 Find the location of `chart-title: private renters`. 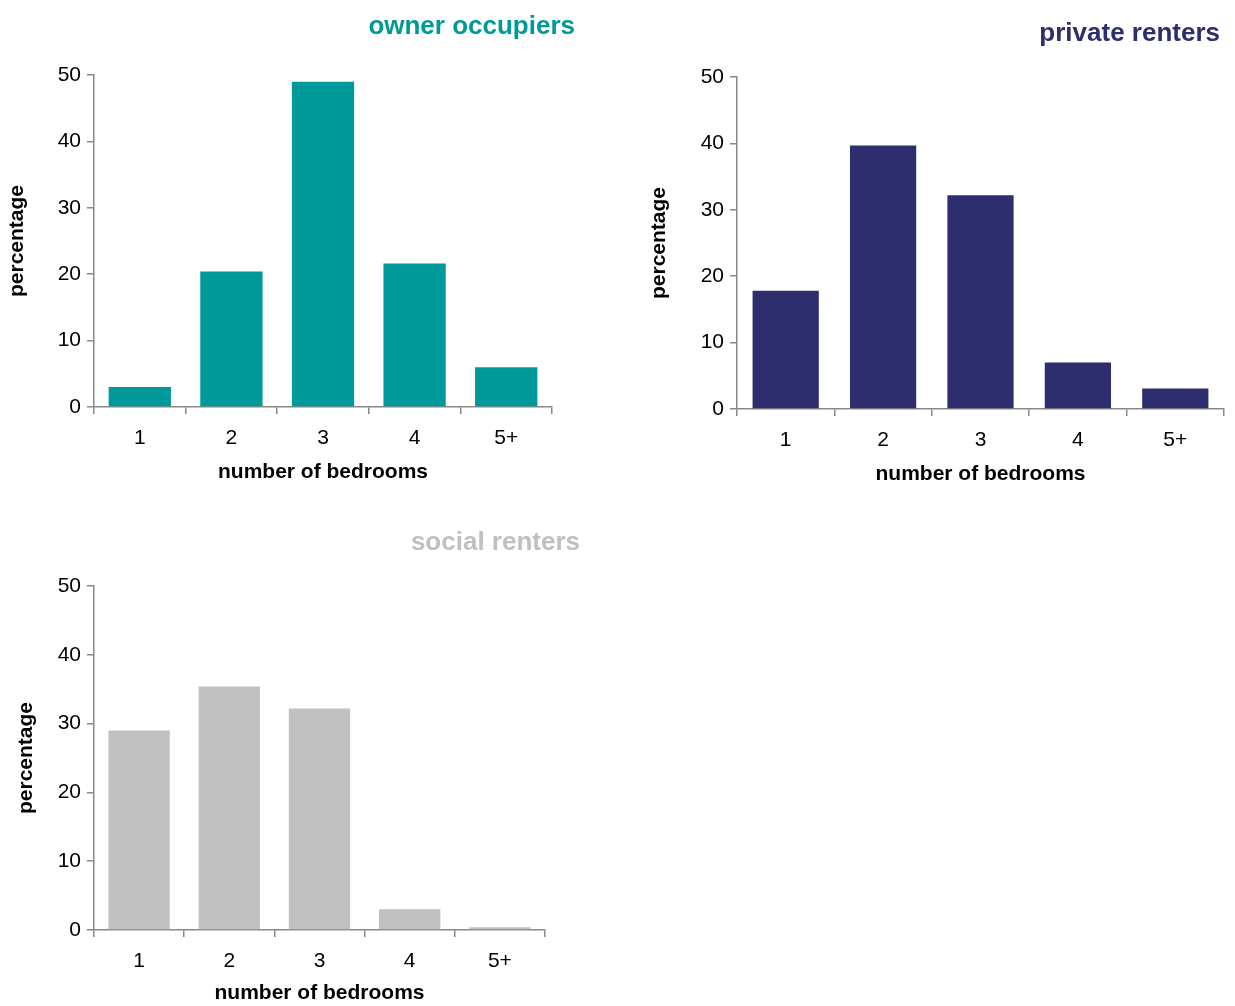

chart-title: private renters is located at coordinates (1129, 32).